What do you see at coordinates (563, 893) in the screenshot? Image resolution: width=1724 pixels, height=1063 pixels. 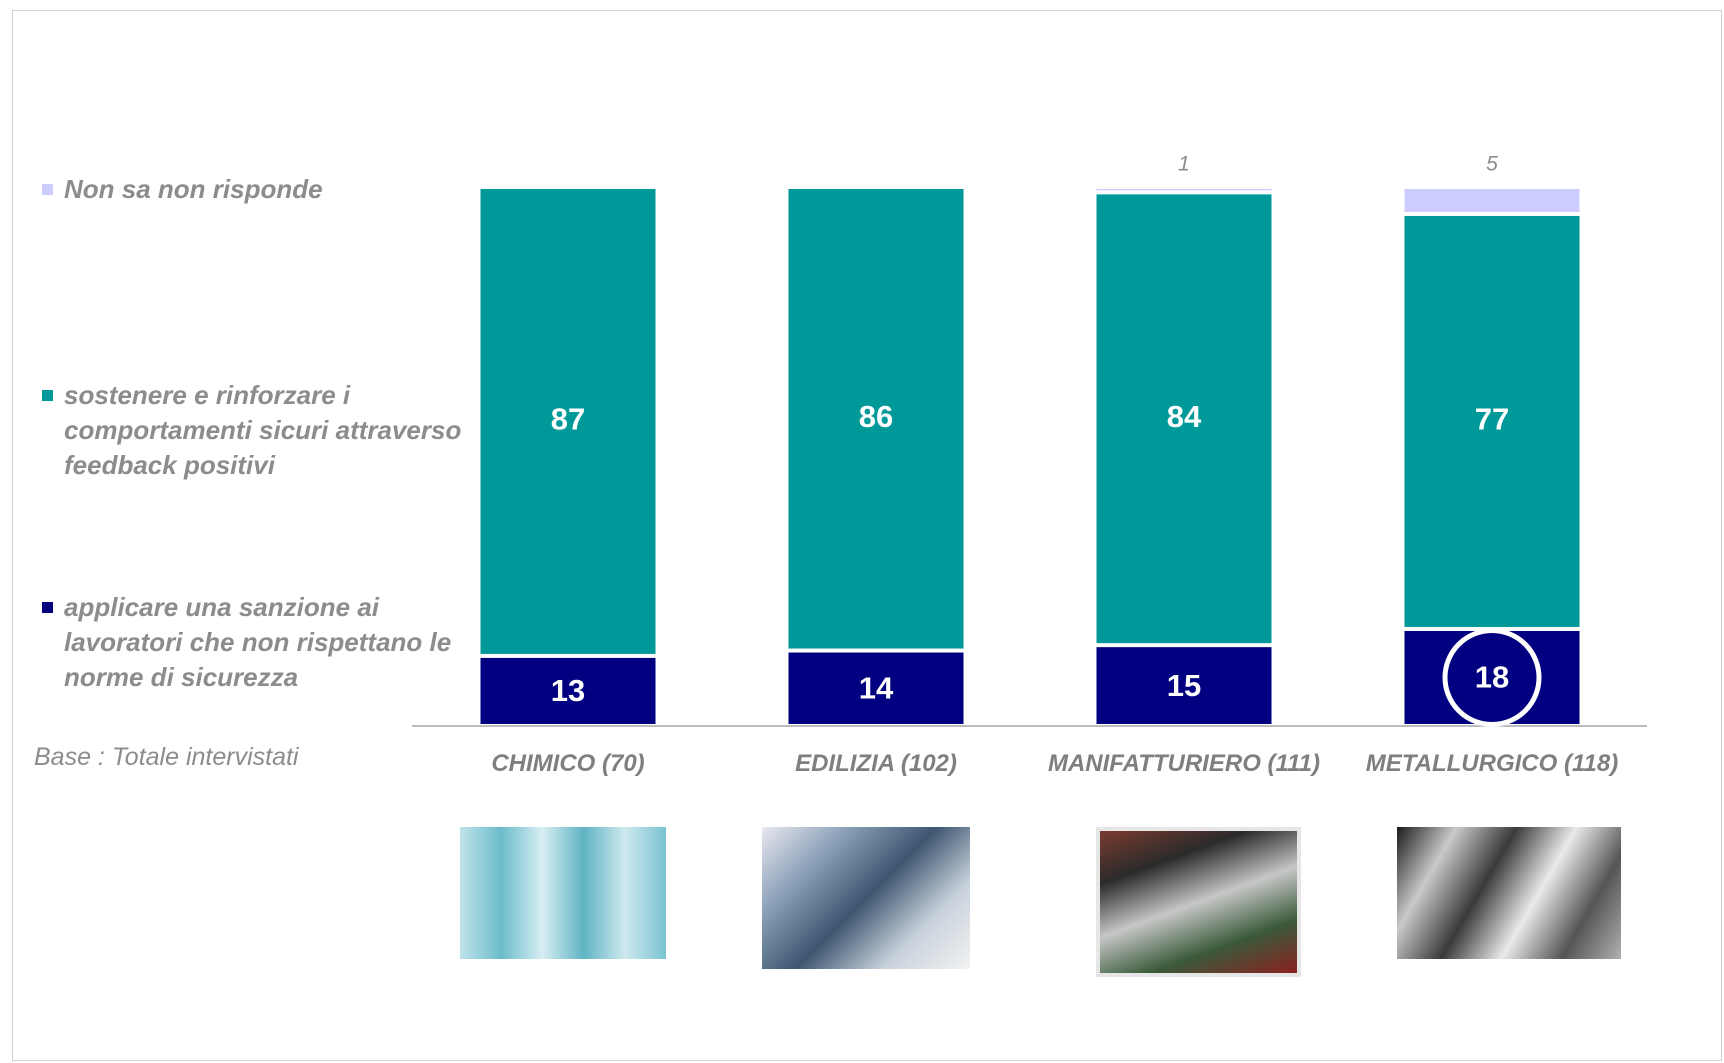 I see `photo-chimico` at bounding box center [563, 893].